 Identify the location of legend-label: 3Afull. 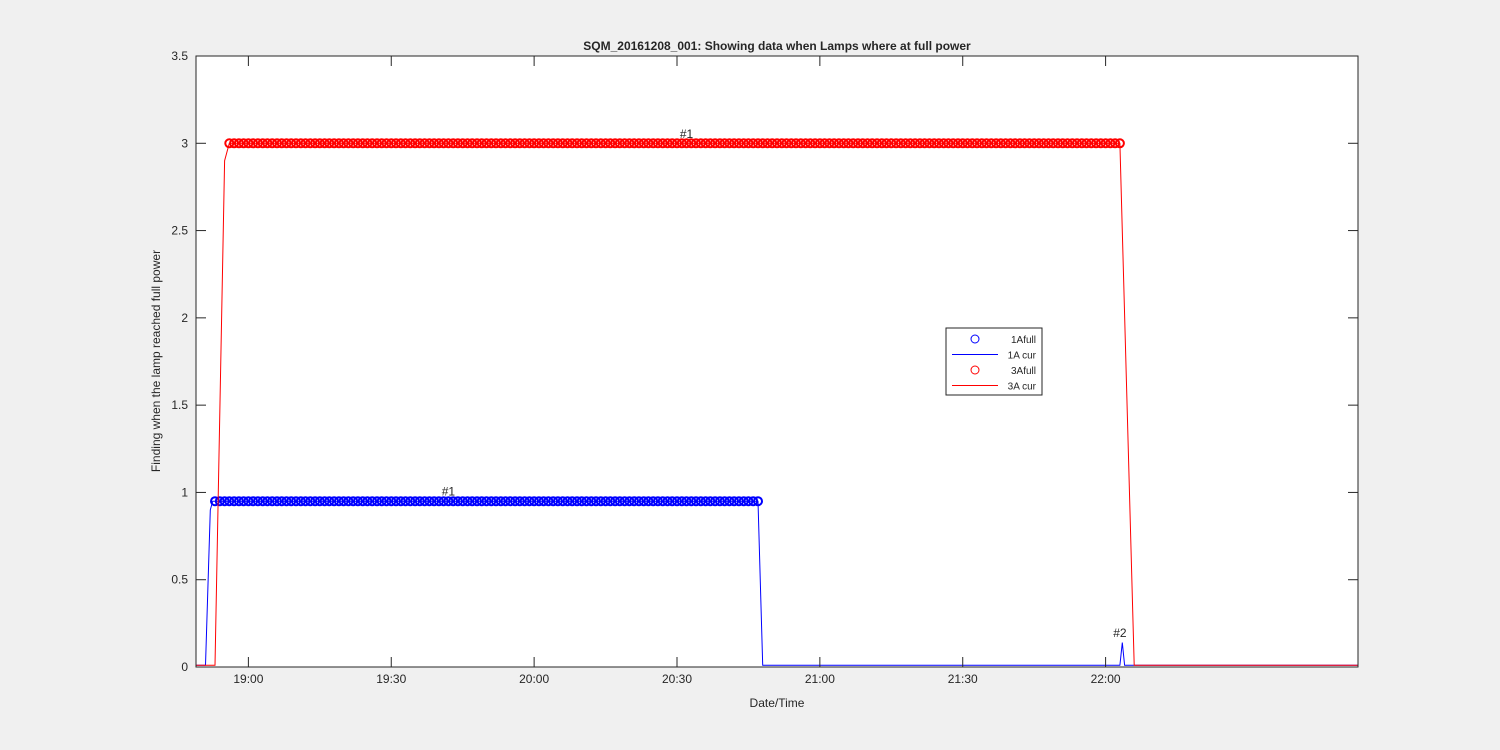
(1023, 371).